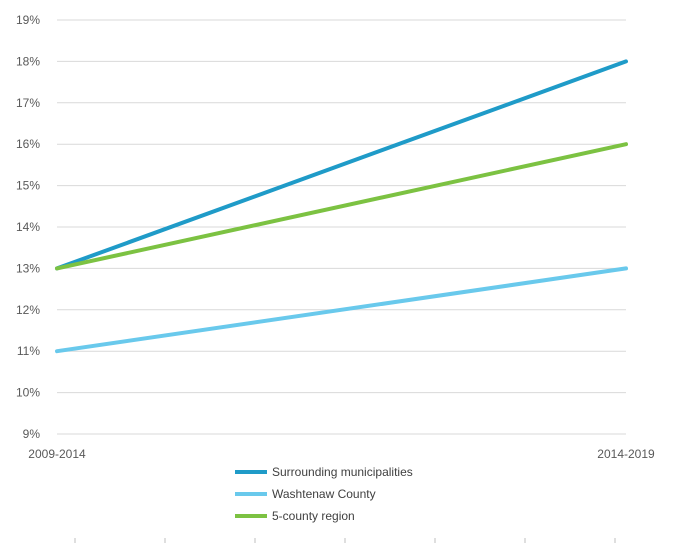  Describe the element at coordinates (342, 472) in the screenshot. I see `legend-label: Surrounding municipalities` at that location.